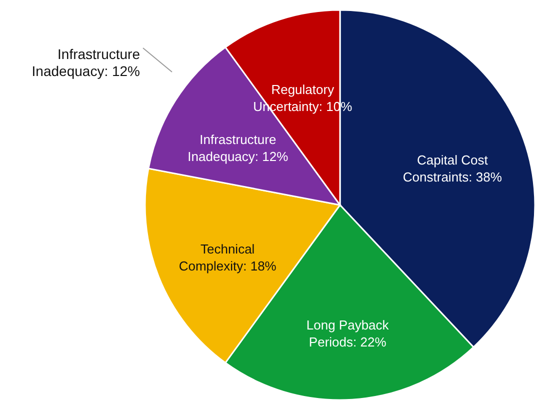  Describe the element at coordinates (348, 334) in the screenshot. I see `slice-label: Long Payback Periods: 22%` at that location.